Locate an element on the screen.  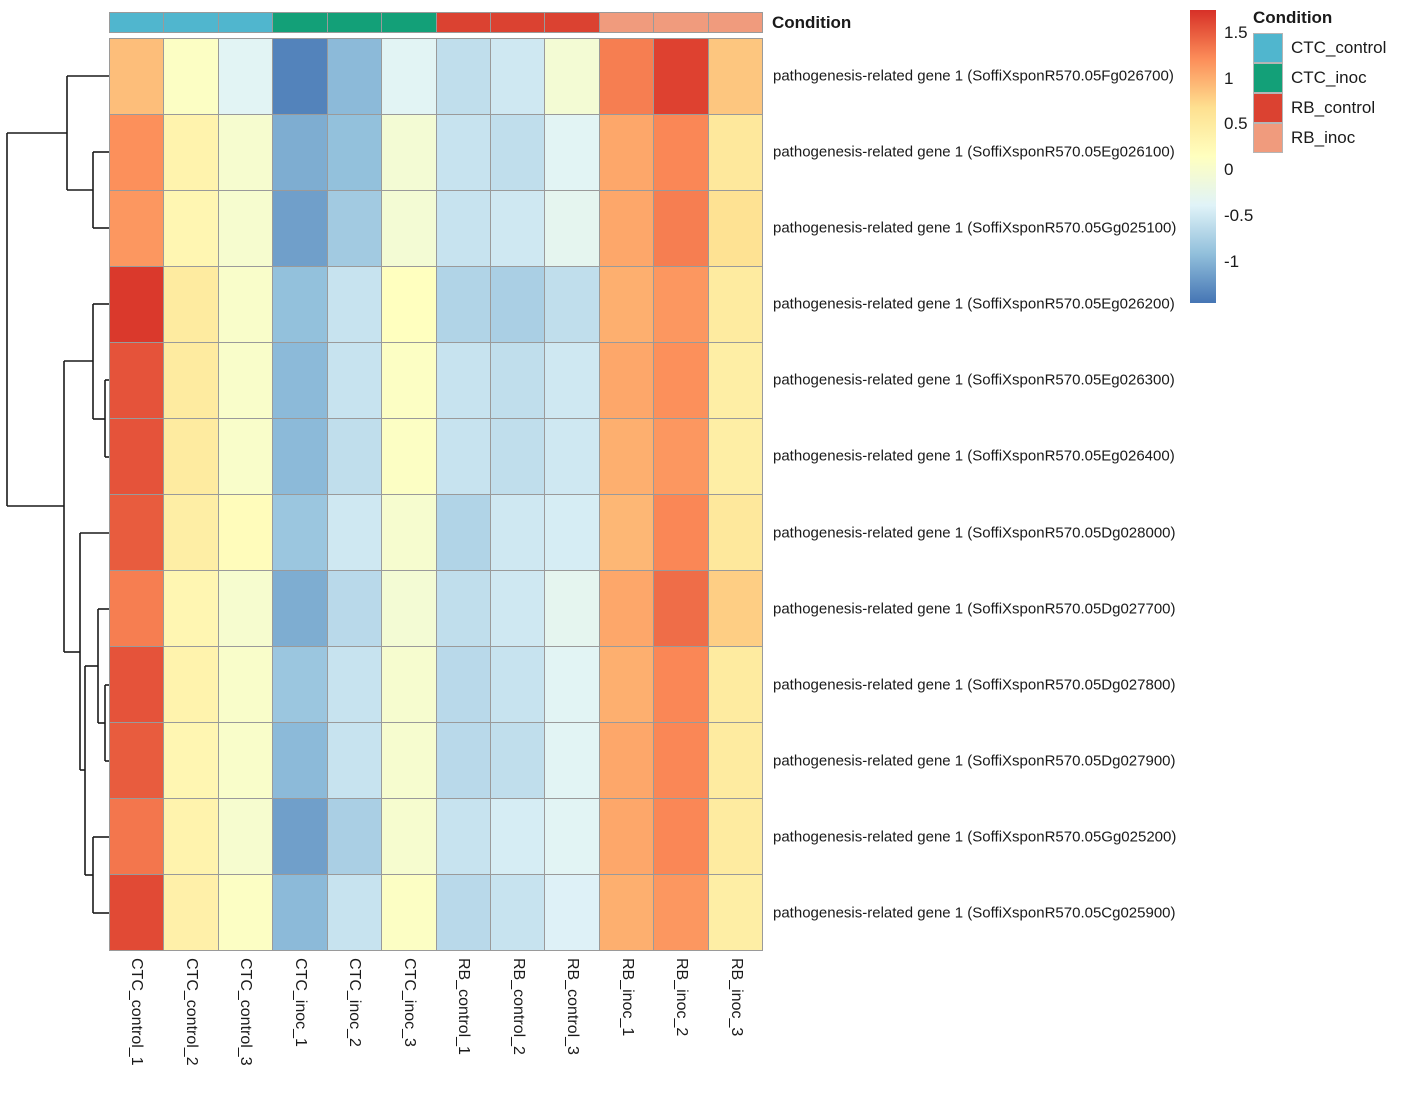
column-label: RB_inoc_1 is located at coordinates (627, 997).